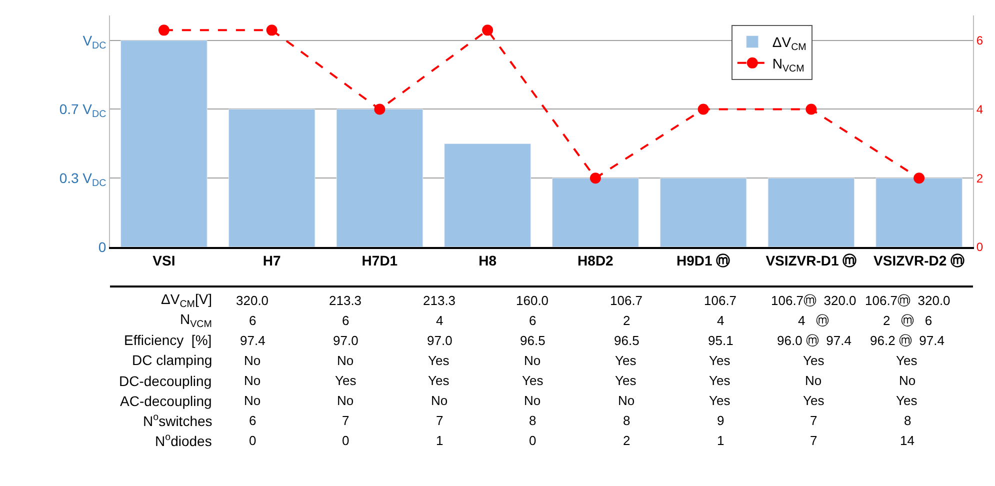 The image size is (995, 486). I want to click on text: 96.0 ⓜ 97.4, so click(814, 340).